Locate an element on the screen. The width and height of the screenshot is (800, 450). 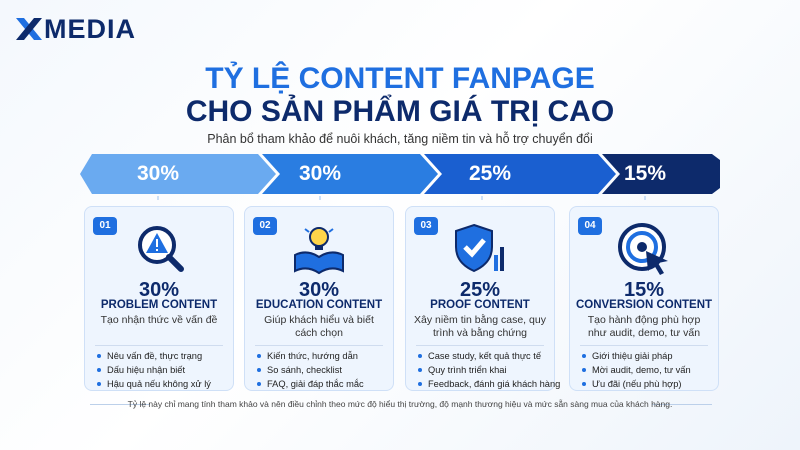
progress-label: 25% is located at coordinates (490, 173).